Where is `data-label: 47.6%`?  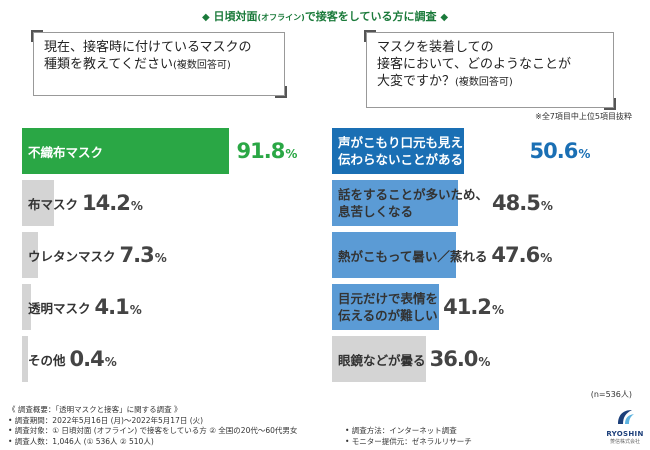
data-label: 47.6% is located at coordinates (521, 255).